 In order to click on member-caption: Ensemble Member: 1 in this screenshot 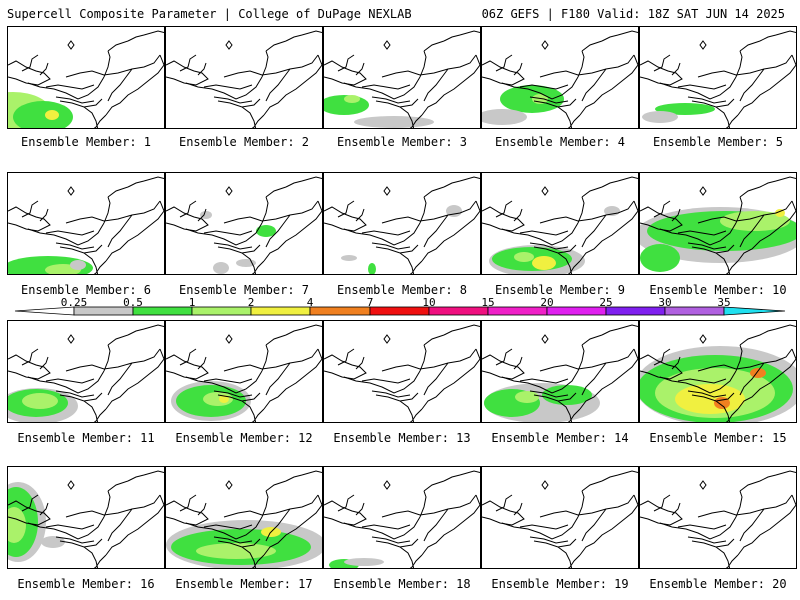, I will do `click(86, 142)`.